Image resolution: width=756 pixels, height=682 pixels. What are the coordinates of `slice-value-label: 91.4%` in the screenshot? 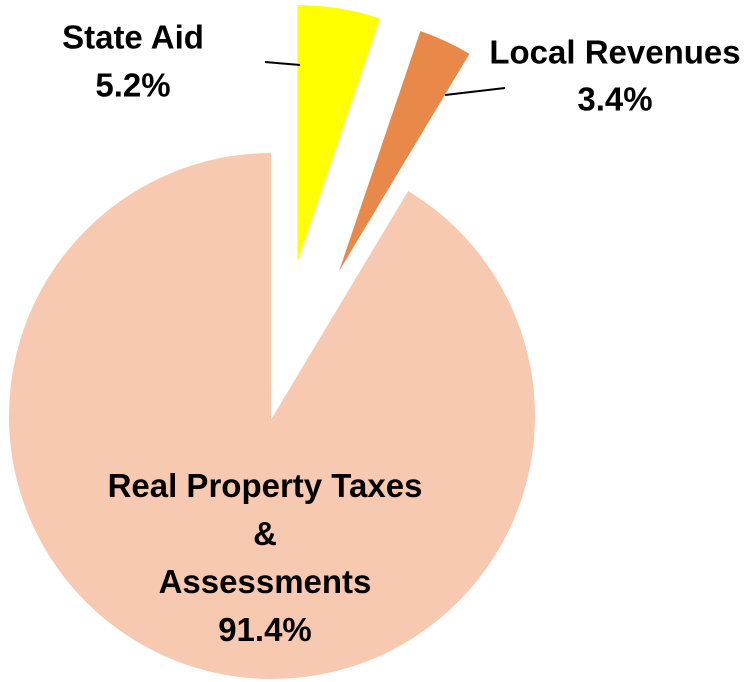 It's located at (265, 629).